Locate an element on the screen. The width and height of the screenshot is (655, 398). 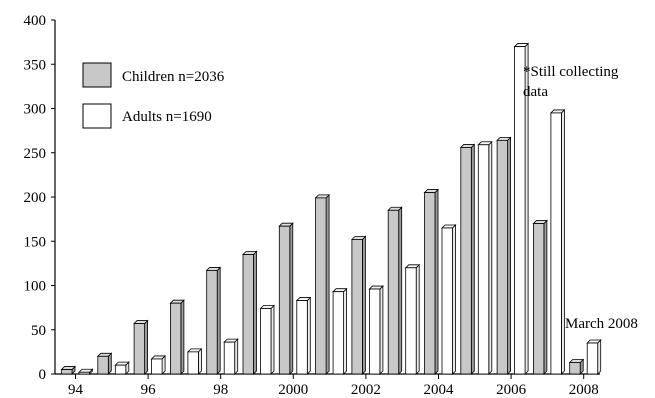
x-tick-label: 2008 is located at coordinates (584, 390).